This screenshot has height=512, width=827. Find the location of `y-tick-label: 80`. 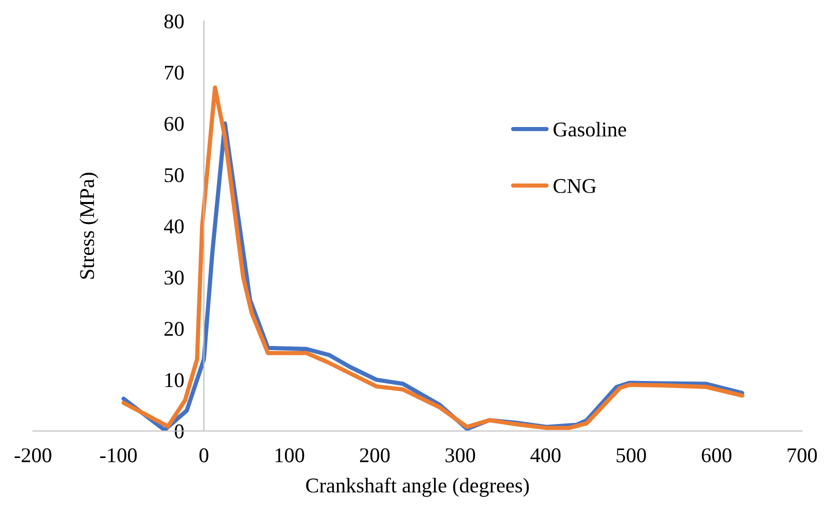

y-tick-label: 80 is located at coordinates (174, 21).